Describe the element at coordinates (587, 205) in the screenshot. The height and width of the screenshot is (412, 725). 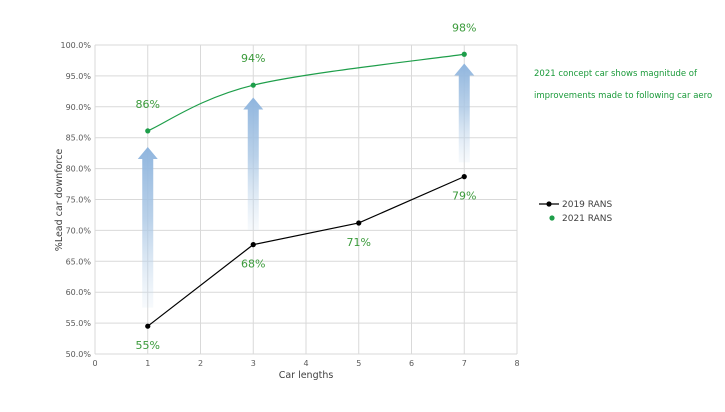
I see `legend-label-2019: 2019 RANS` at that location.